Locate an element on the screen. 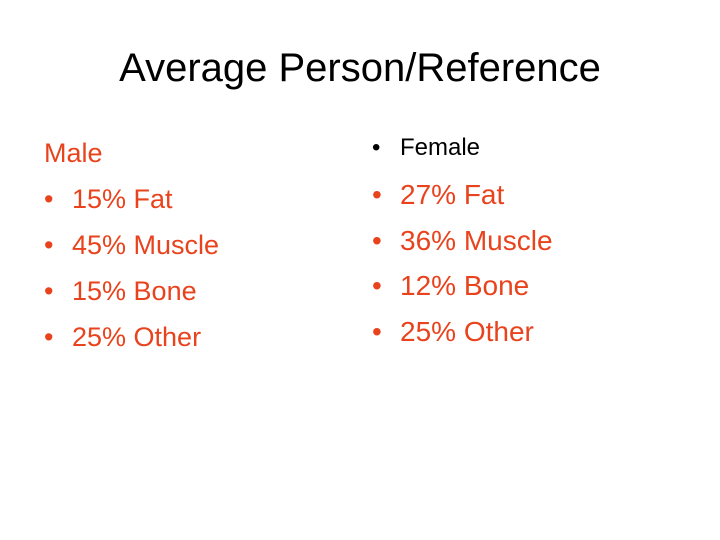  male-item-text: 25% Other is located at coordinates (137, 337).